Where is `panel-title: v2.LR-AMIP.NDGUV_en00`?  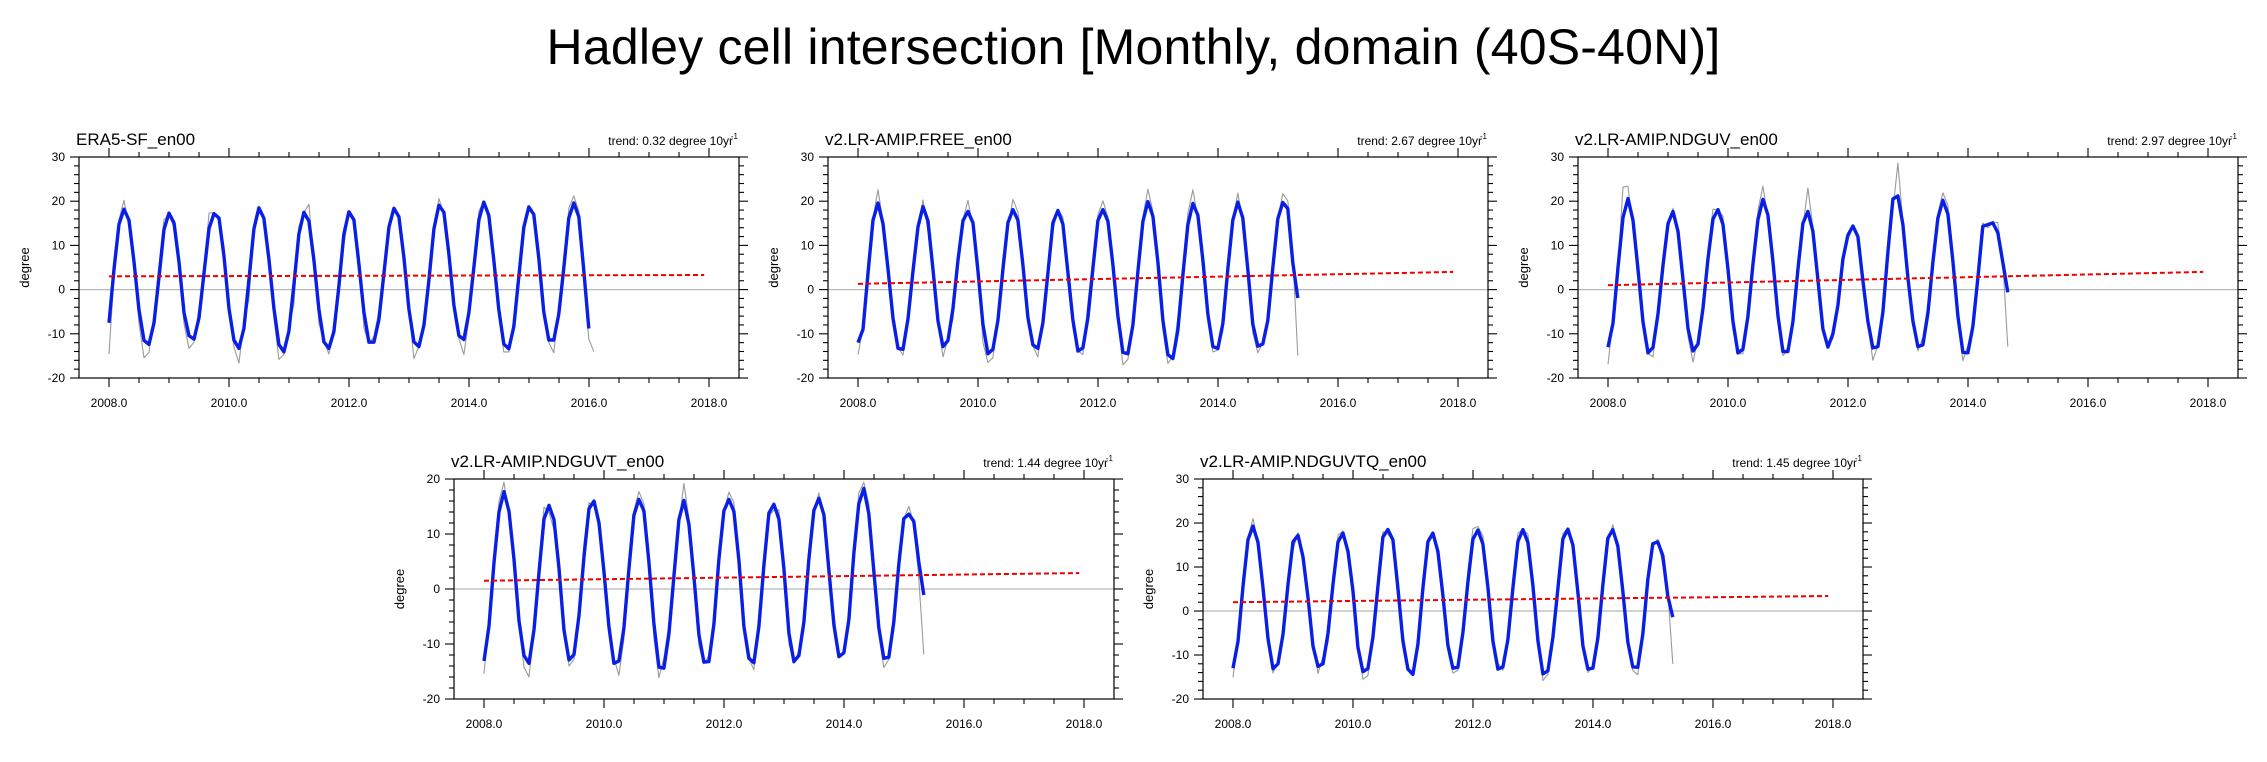
panel-title: v2.LR-AMIP.NDGUV_en00 is located at coordinates (1676, 139).